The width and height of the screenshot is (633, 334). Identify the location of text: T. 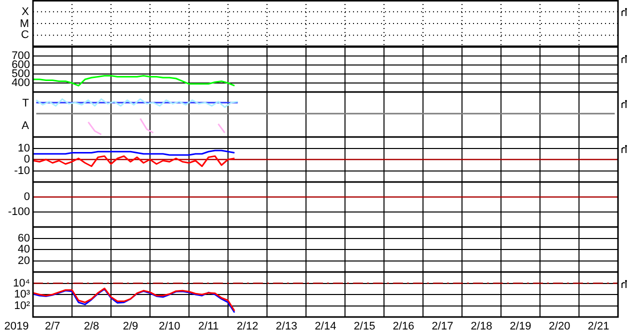
(26, 103).